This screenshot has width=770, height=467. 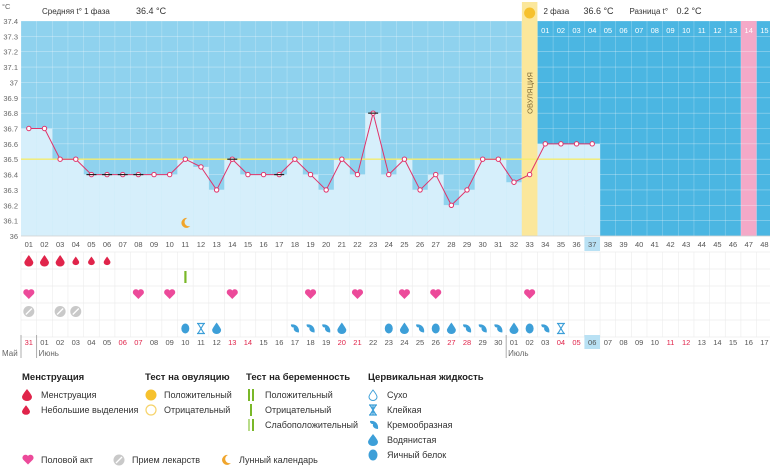 What do you see at coordinates (451, 342) in the screenshot?
I see `calendar-date-label: 27` at bounding box center [451, 342].